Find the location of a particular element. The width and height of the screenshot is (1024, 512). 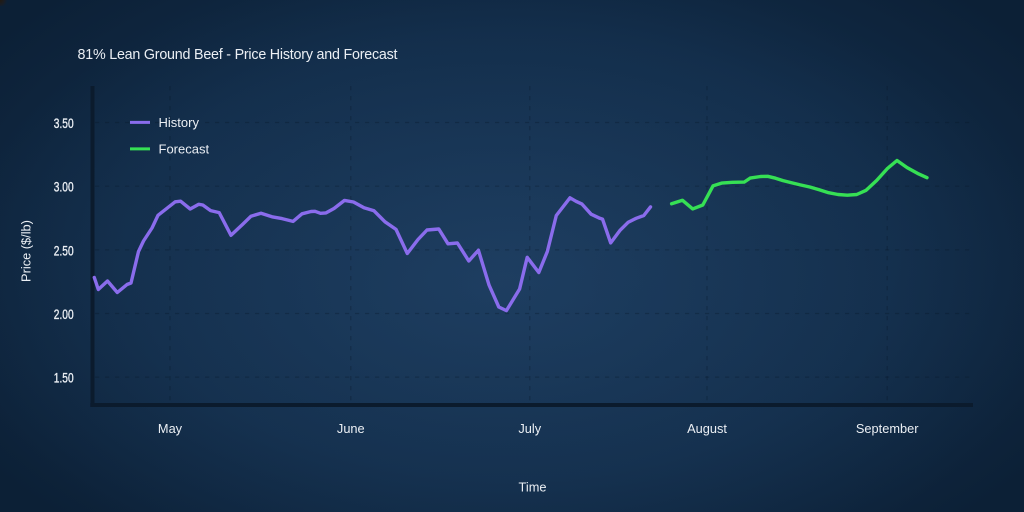

svg-text: Forecast is located at coordinates (184, 149).